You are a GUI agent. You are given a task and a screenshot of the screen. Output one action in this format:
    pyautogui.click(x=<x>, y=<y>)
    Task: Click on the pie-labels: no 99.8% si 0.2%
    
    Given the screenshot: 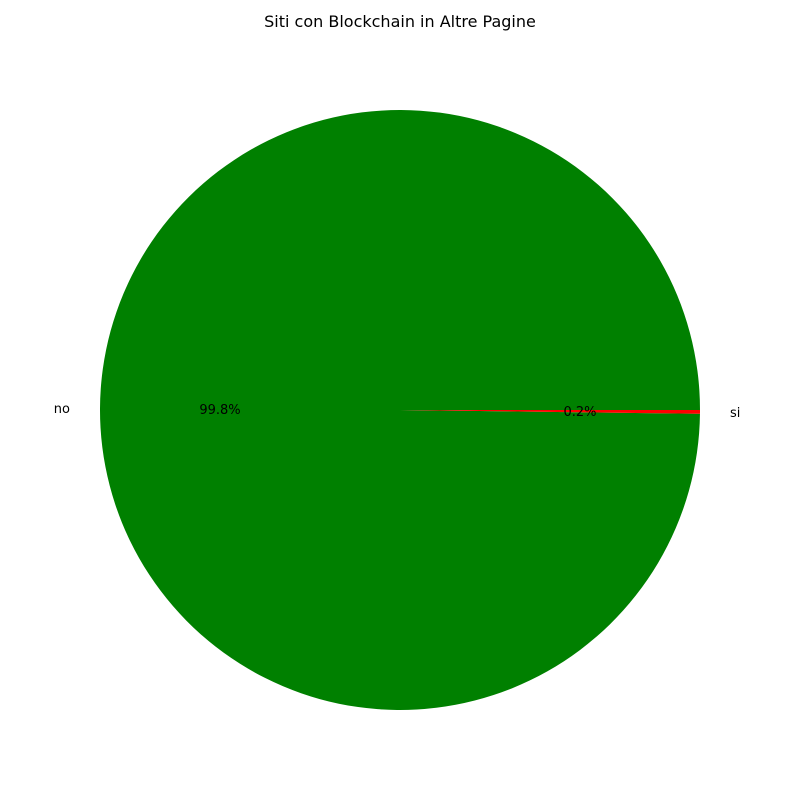 What is the action you would take?
    pyautogui.click(x=397, y=411)
    